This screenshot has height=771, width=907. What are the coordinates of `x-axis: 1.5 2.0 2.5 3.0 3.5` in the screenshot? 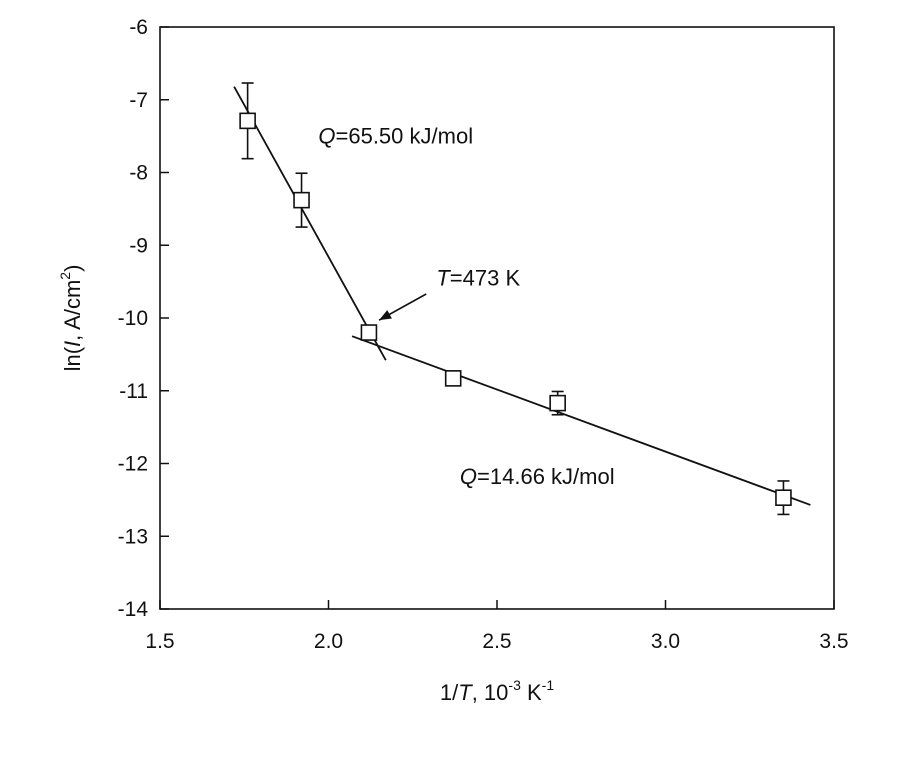 It's located at (497, 626).